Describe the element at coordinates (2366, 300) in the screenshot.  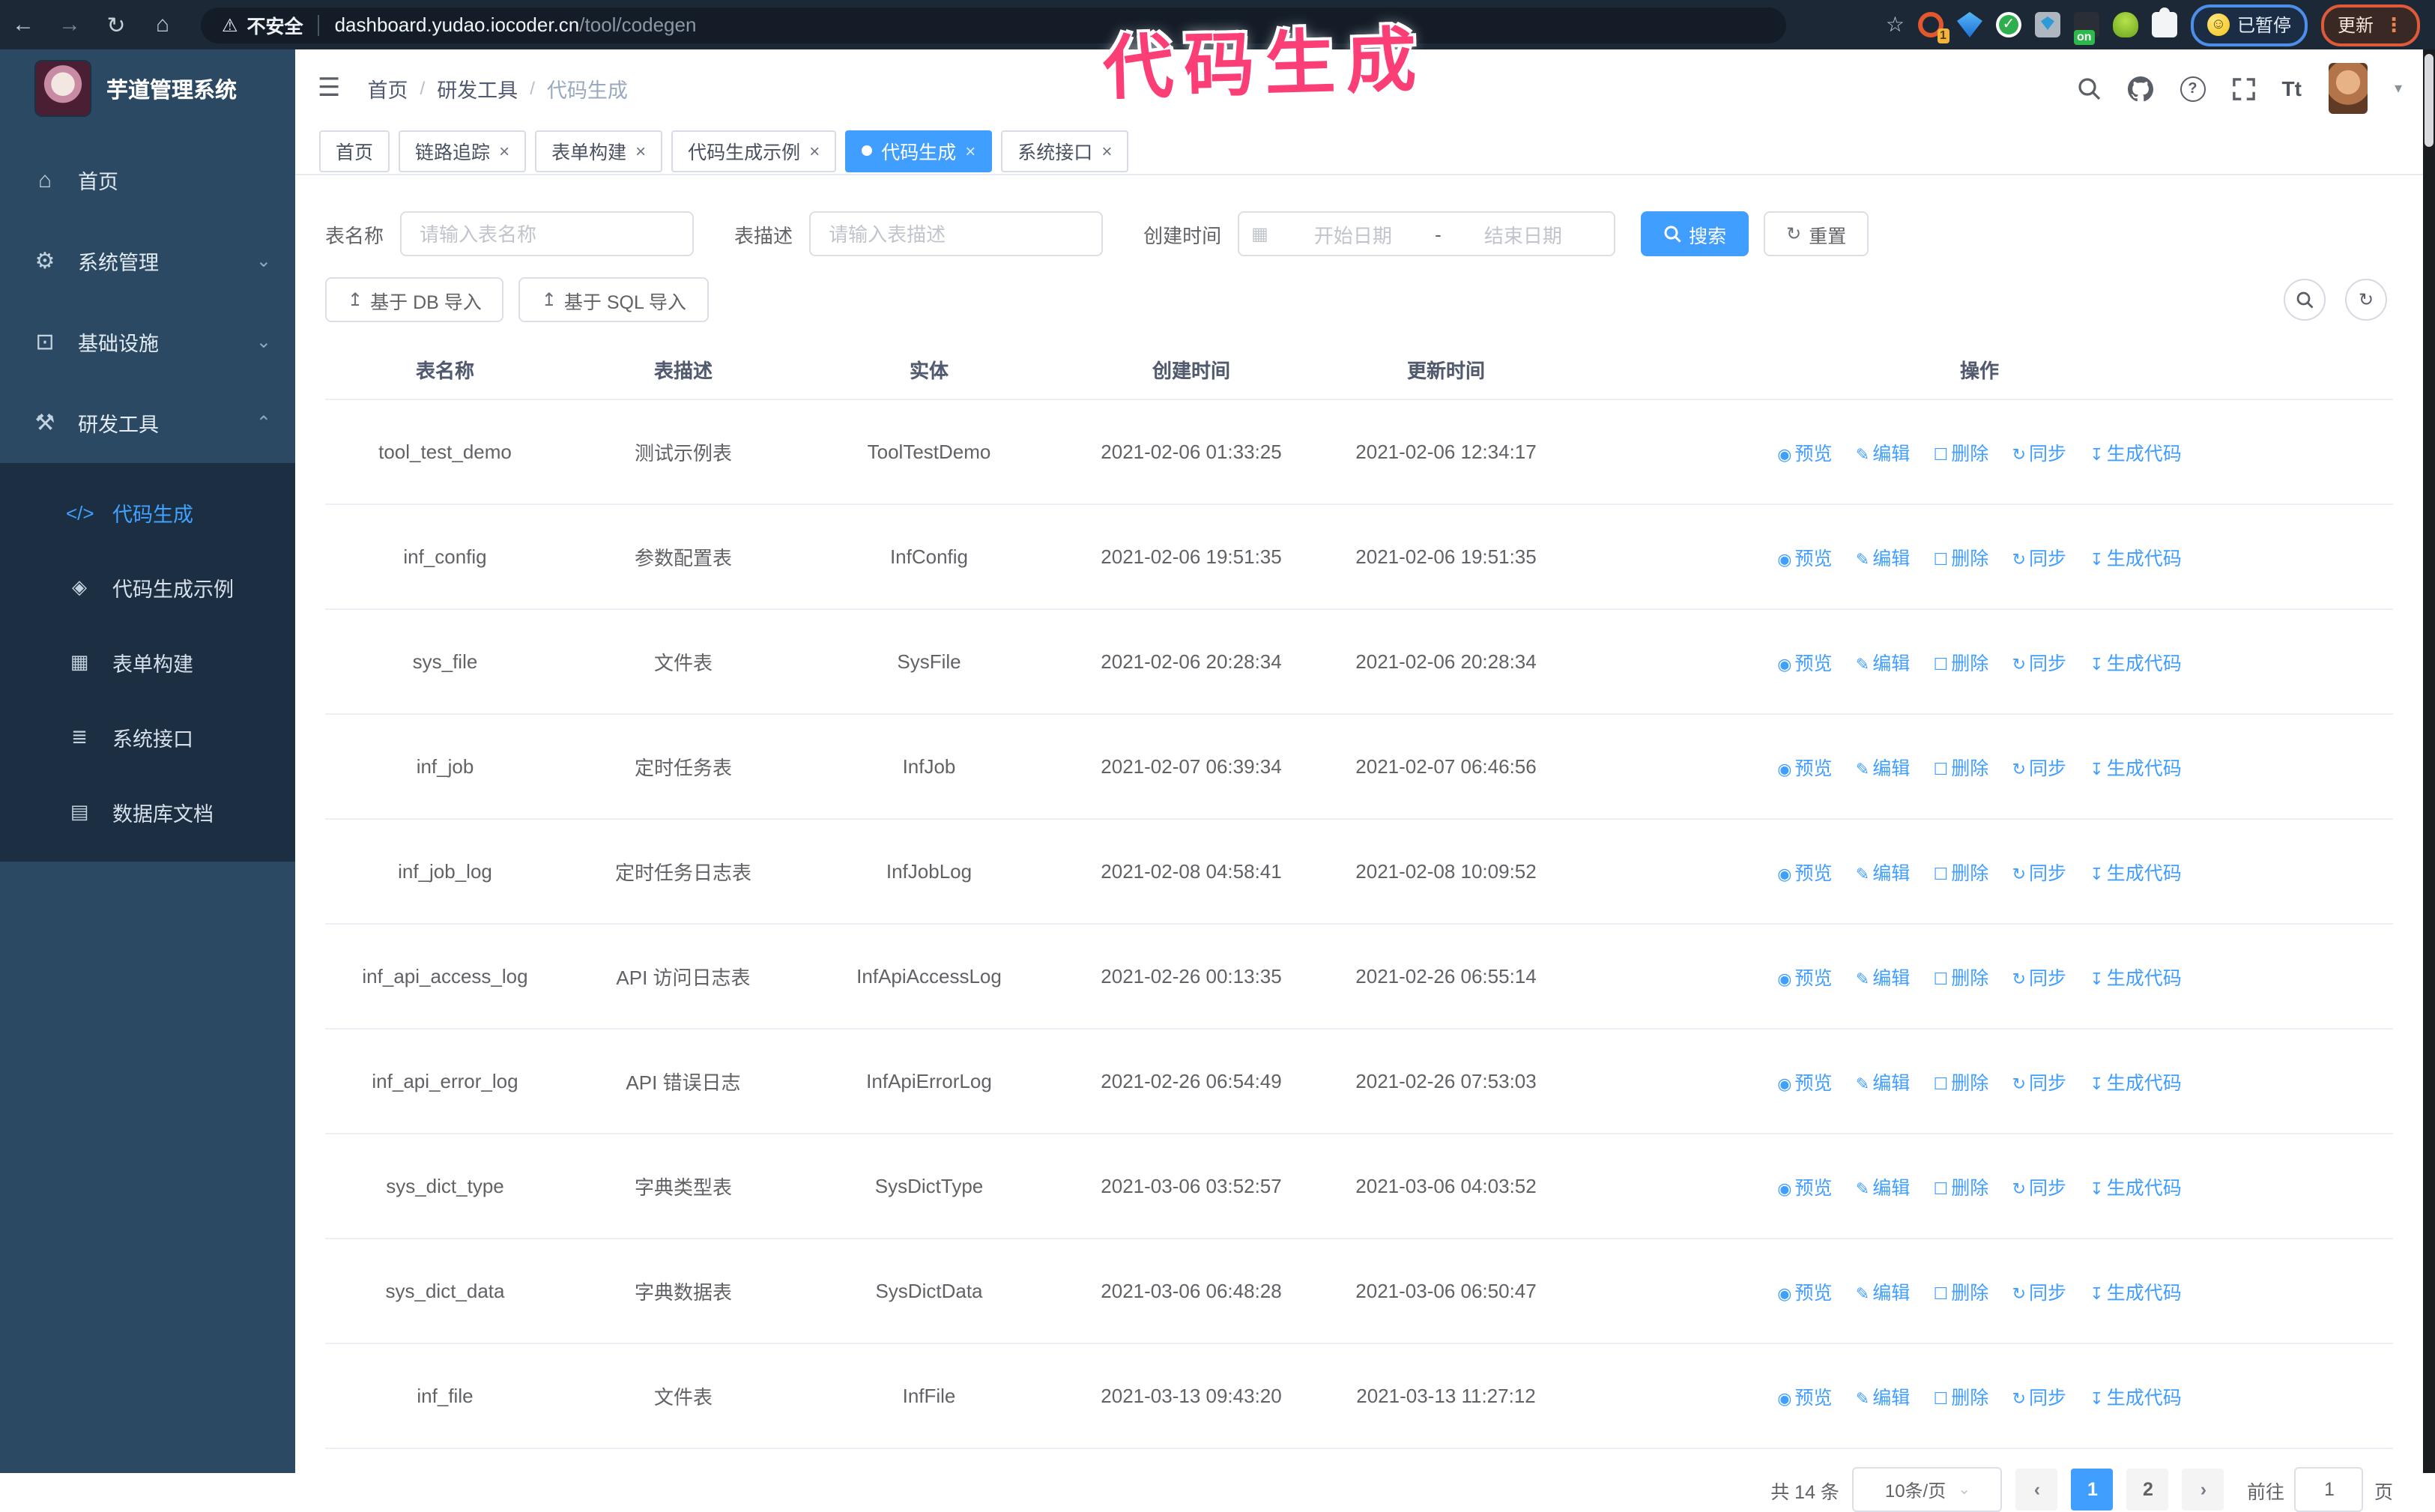
I see `refresh-button: ↻` at that location.